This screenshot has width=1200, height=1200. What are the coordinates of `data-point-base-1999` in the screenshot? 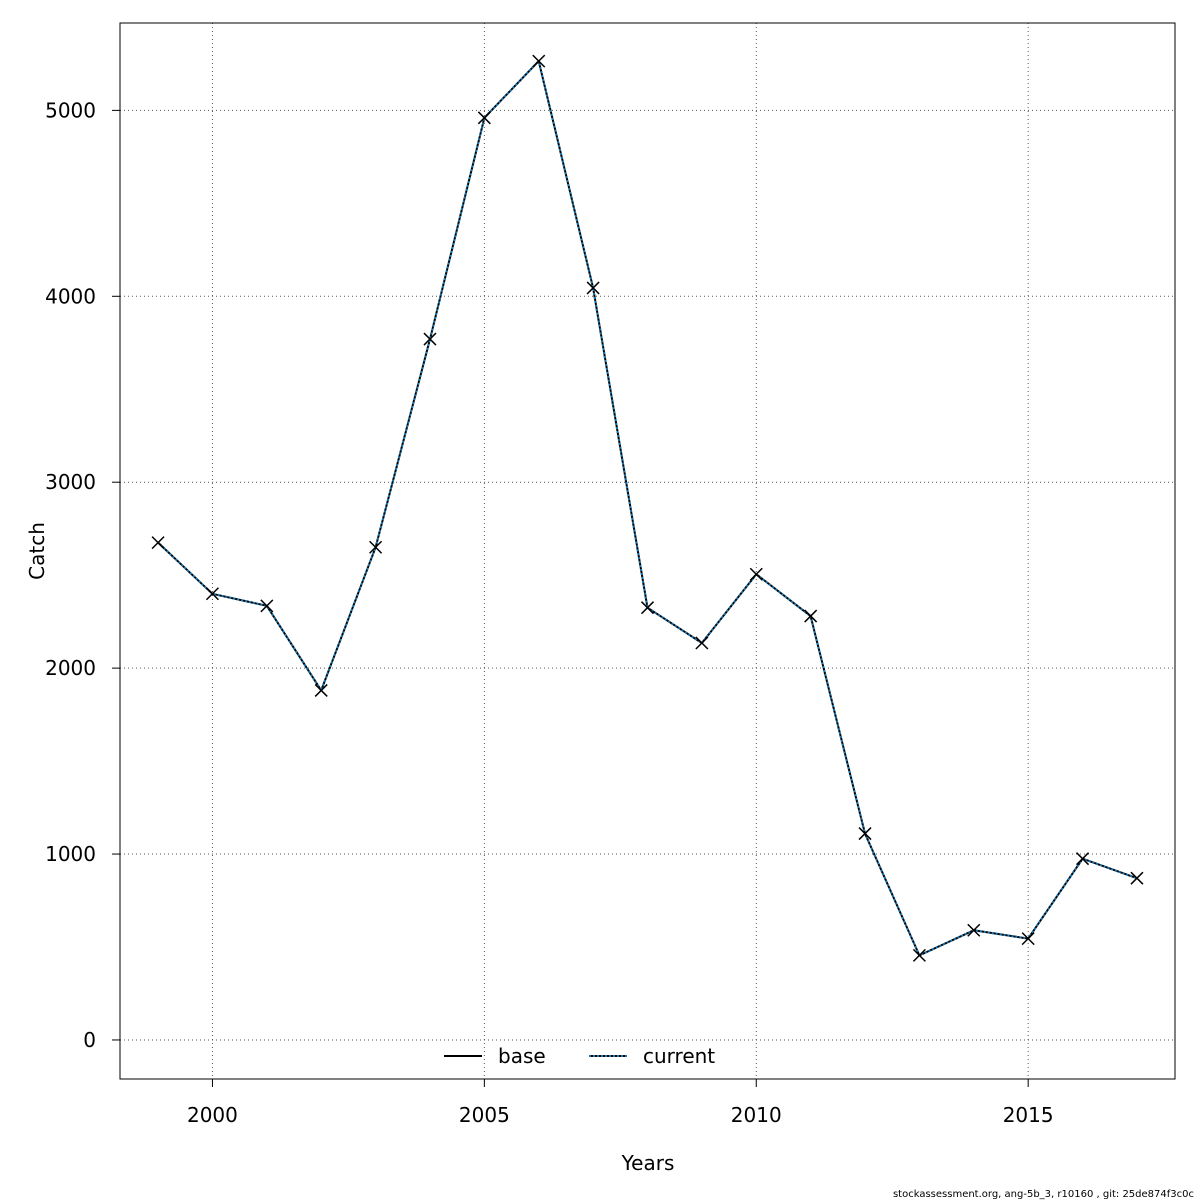 It's located at (158, 543).